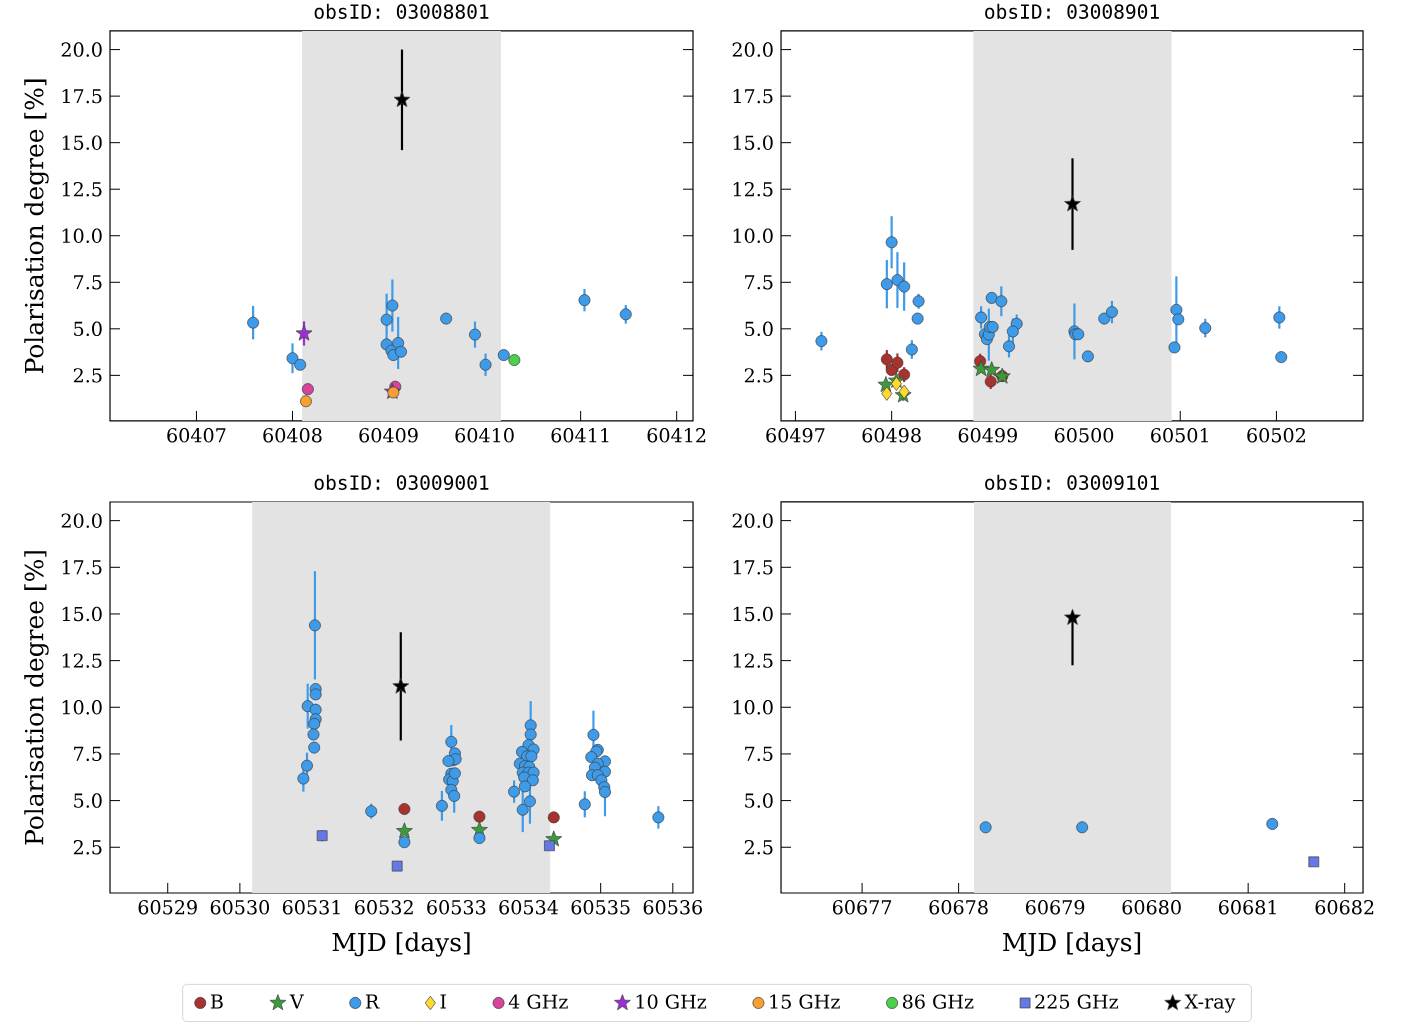 Image resolution: width=1403 pixels, height=1023 pixels. Describe the element at coordinates (862, 907) in the screenshot. I see `x-tick-label: 60677` at that location.